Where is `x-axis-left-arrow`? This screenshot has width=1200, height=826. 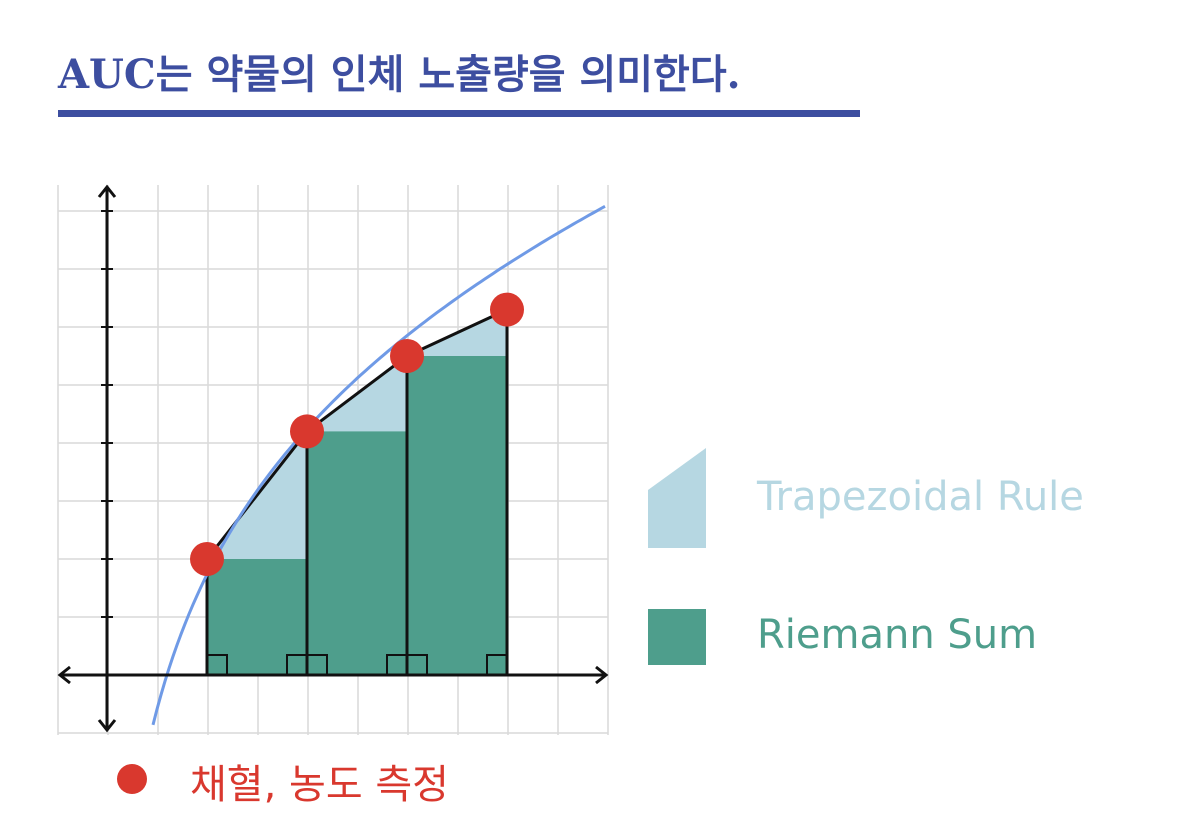 x-axis-left-arrow is located at coordinates (64, 675).